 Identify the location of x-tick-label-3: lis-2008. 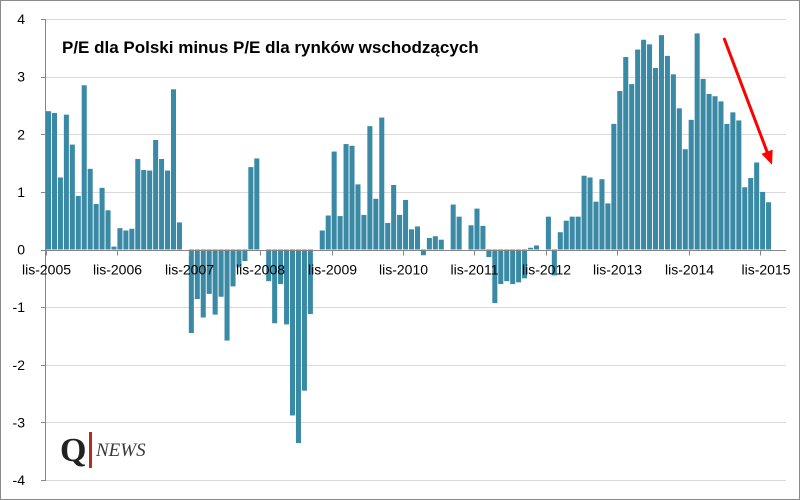
(260, 270).